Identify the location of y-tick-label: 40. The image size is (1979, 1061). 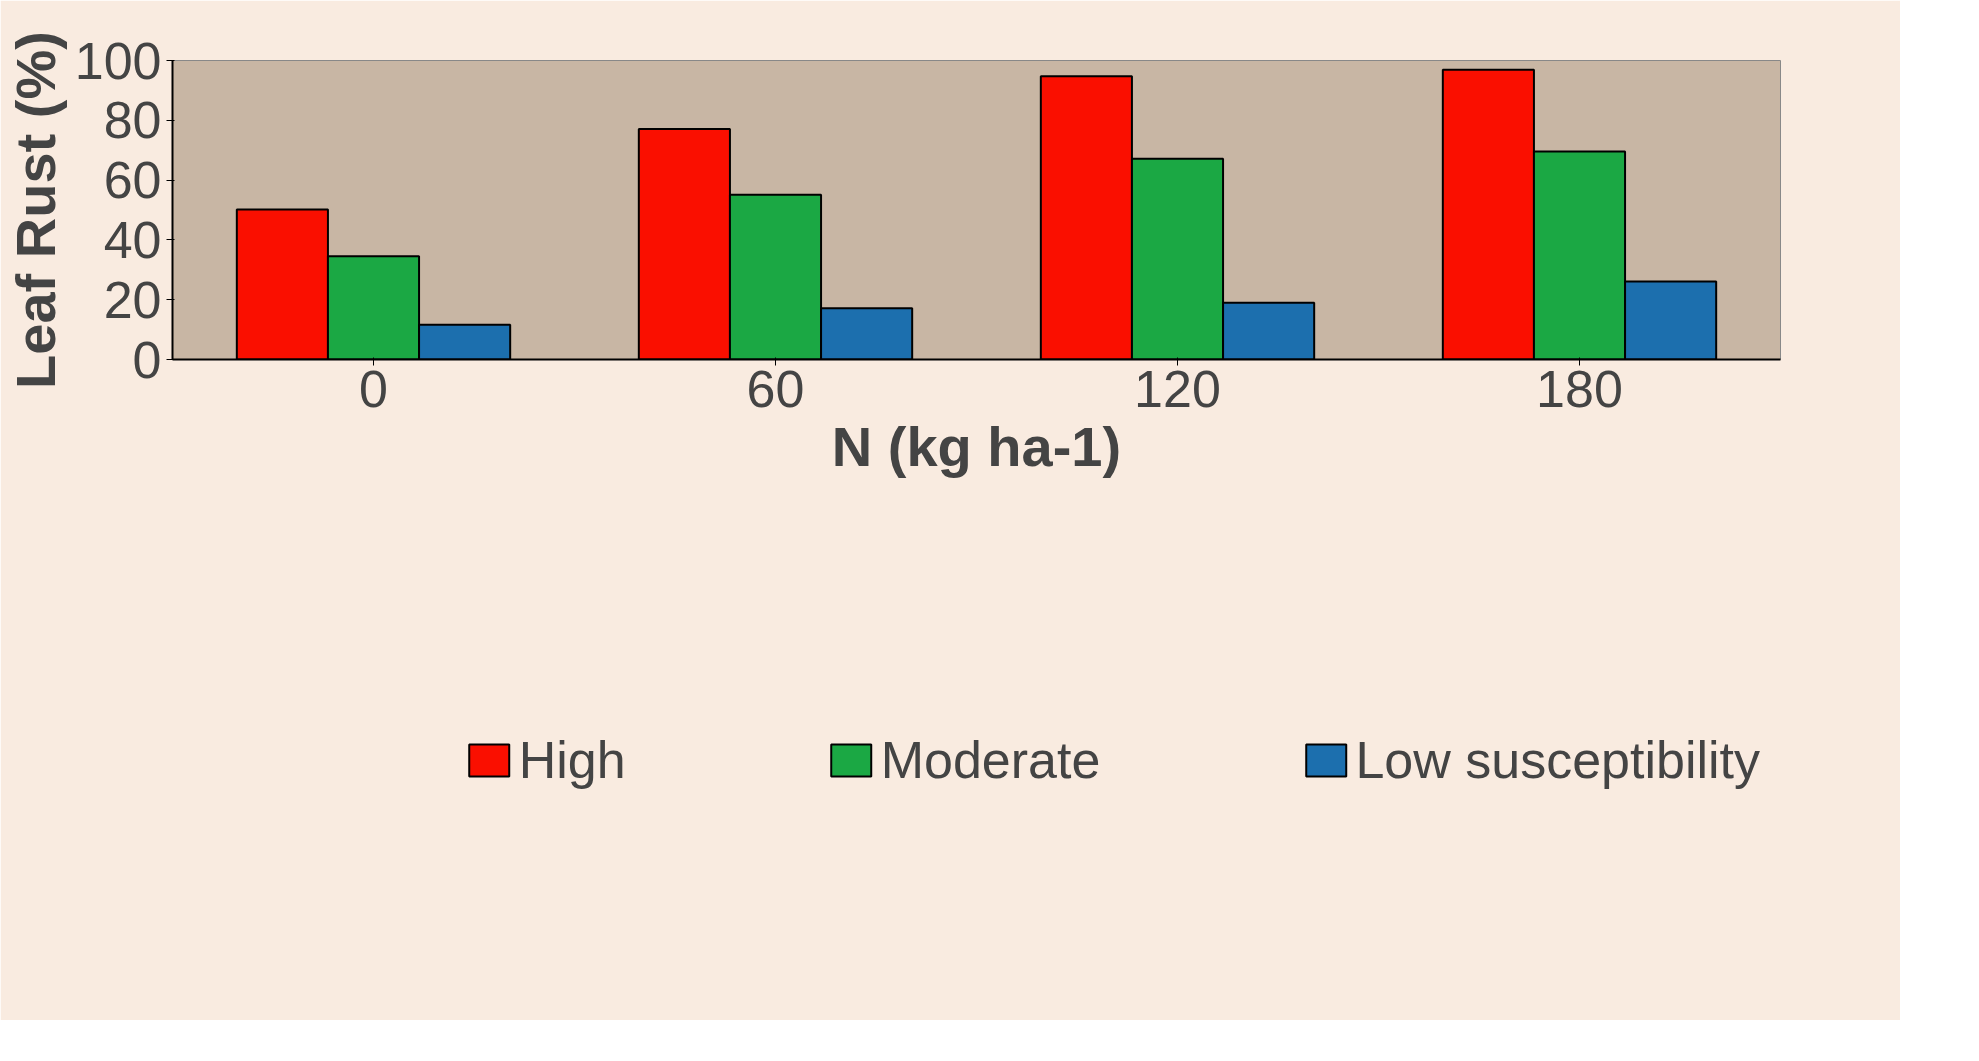
(132, 239).